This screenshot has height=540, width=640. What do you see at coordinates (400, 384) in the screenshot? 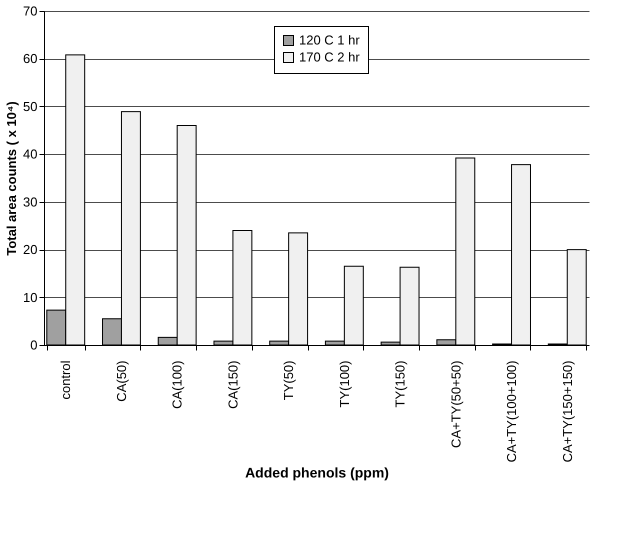
I see `x-tick-label: TY(150)` at bounding box center [400, 384].